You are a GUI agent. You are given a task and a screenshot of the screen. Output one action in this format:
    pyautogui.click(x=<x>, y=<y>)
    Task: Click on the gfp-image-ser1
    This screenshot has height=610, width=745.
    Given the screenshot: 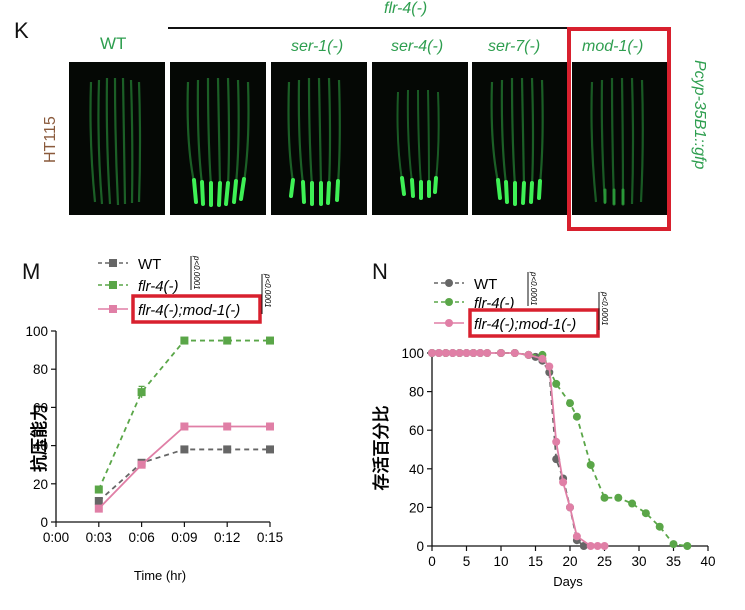 What is the action you would take?
    pyautogui.click(x=319, y=138)
    